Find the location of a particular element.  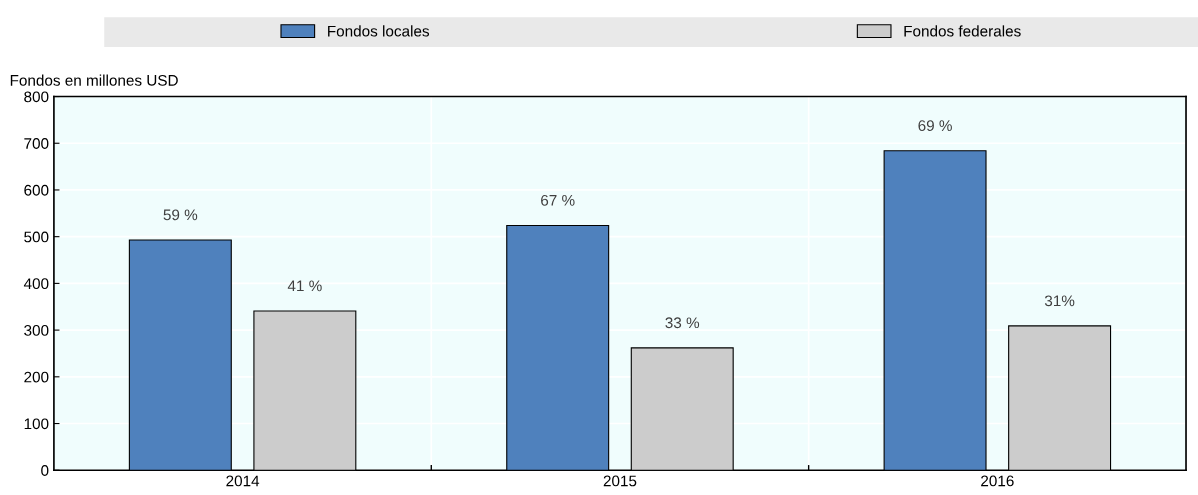

y-axis-title: Fondos en millones USD is located at coordinates (94, 80).